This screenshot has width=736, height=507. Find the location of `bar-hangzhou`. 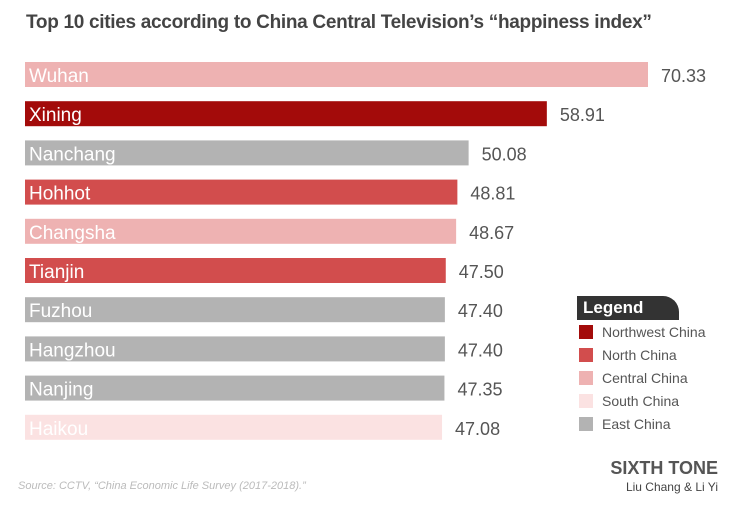

bar-hangzhou is located at coordinates (235, 349).